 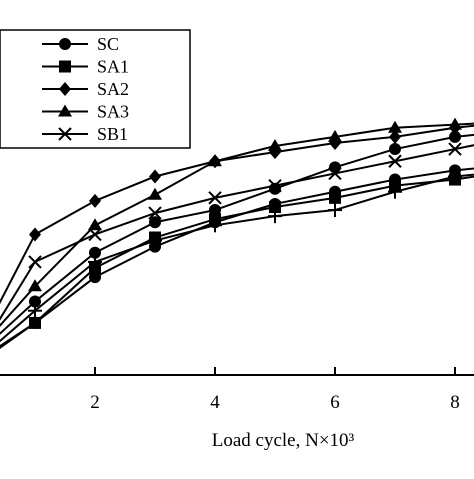 I want to click on legend-item-sa3: SA3, so click(x=85, y=112).